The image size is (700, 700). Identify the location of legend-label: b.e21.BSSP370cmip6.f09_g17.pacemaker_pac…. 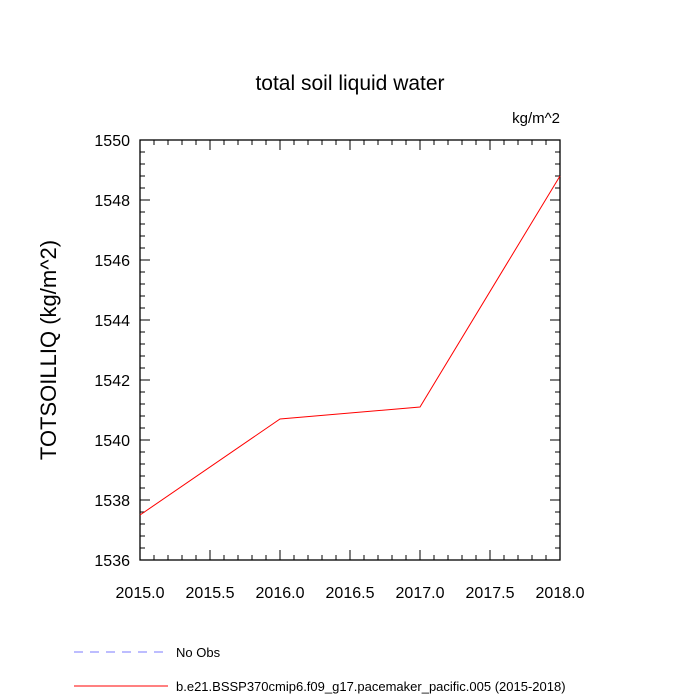
(371, 686).